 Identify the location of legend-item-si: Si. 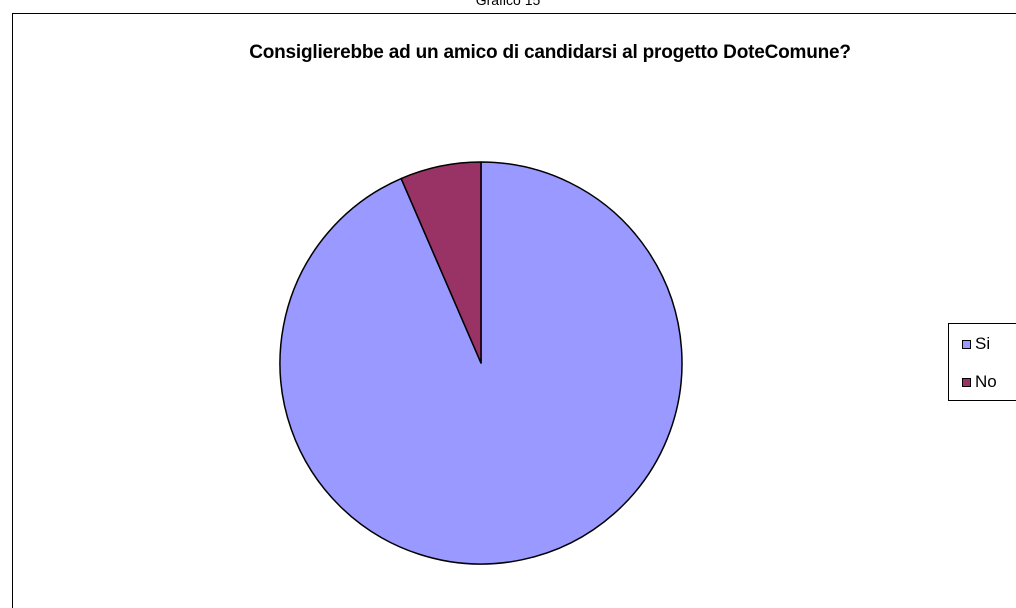
(976, 344).